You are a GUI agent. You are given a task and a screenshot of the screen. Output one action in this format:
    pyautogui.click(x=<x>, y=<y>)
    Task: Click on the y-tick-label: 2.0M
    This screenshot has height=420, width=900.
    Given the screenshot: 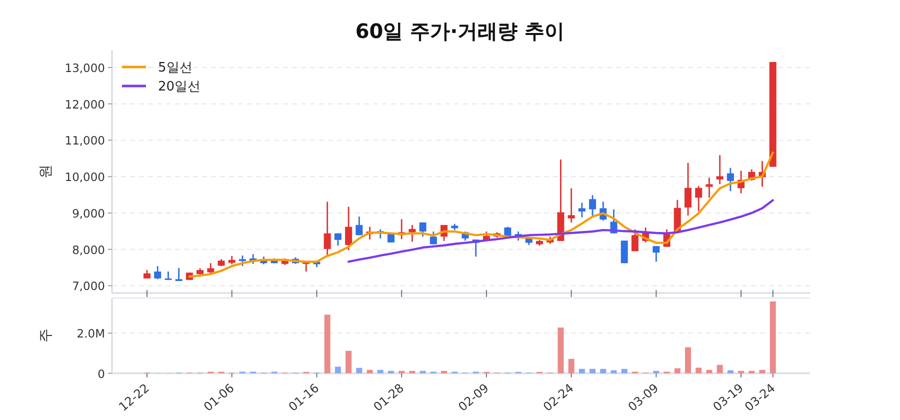 What is the action you would take?
    pyautogui.click(x=90, y=333)
    